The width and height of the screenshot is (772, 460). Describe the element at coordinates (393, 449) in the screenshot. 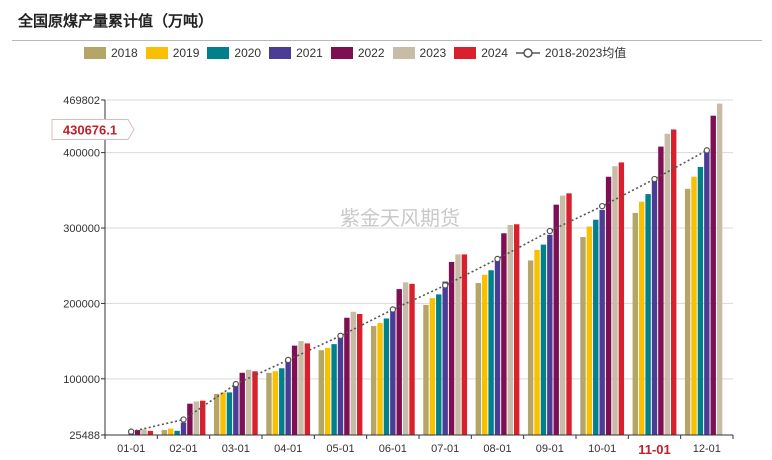

I see `x-tick-label-06-01: 06-01` at that location.